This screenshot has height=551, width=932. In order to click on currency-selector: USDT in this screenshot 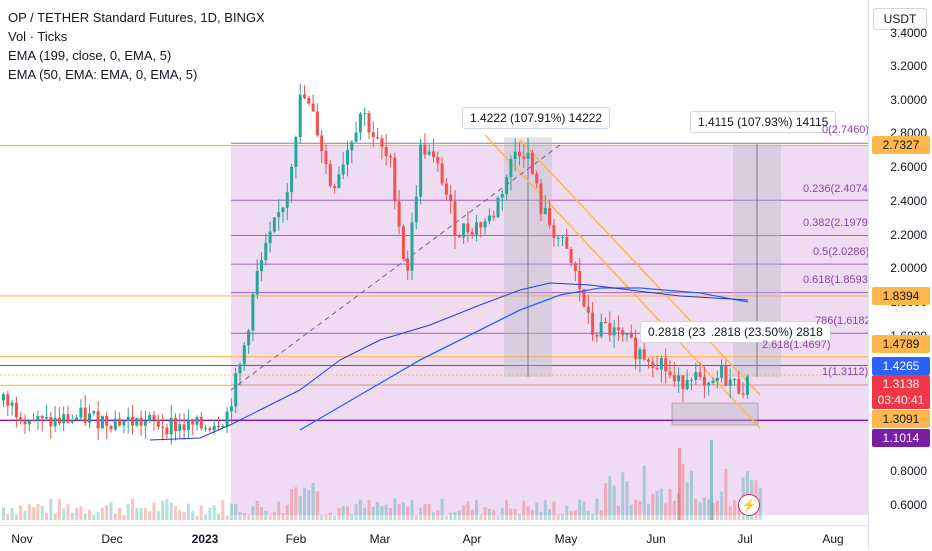, I will do `click(900, 19)`.